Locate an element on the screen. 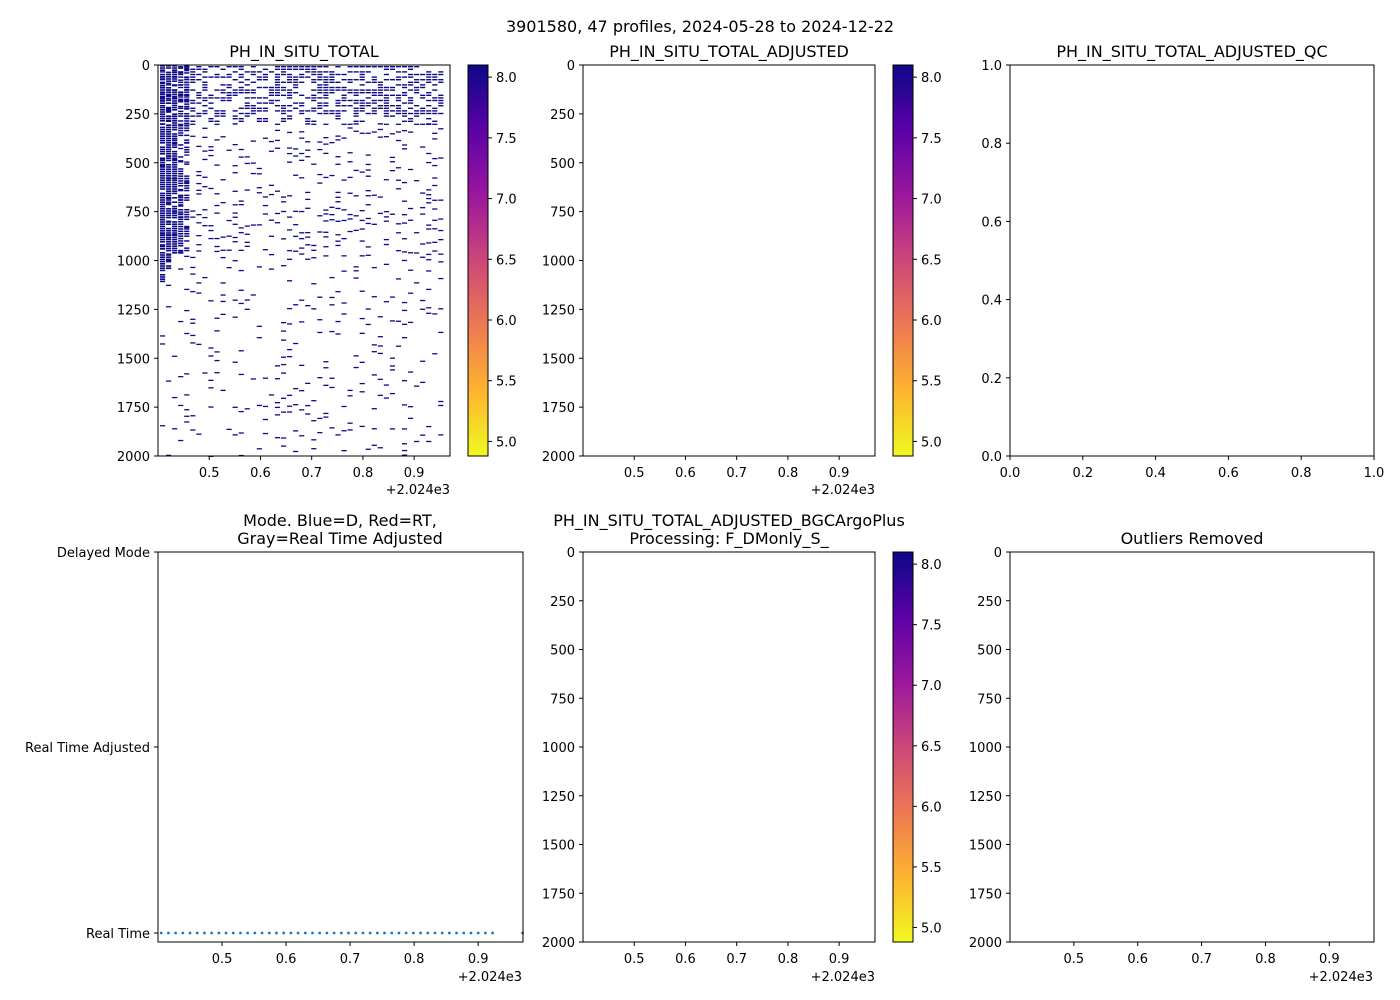  colorbar-tick-label: 6.5 is located at coordinates (931, 260).